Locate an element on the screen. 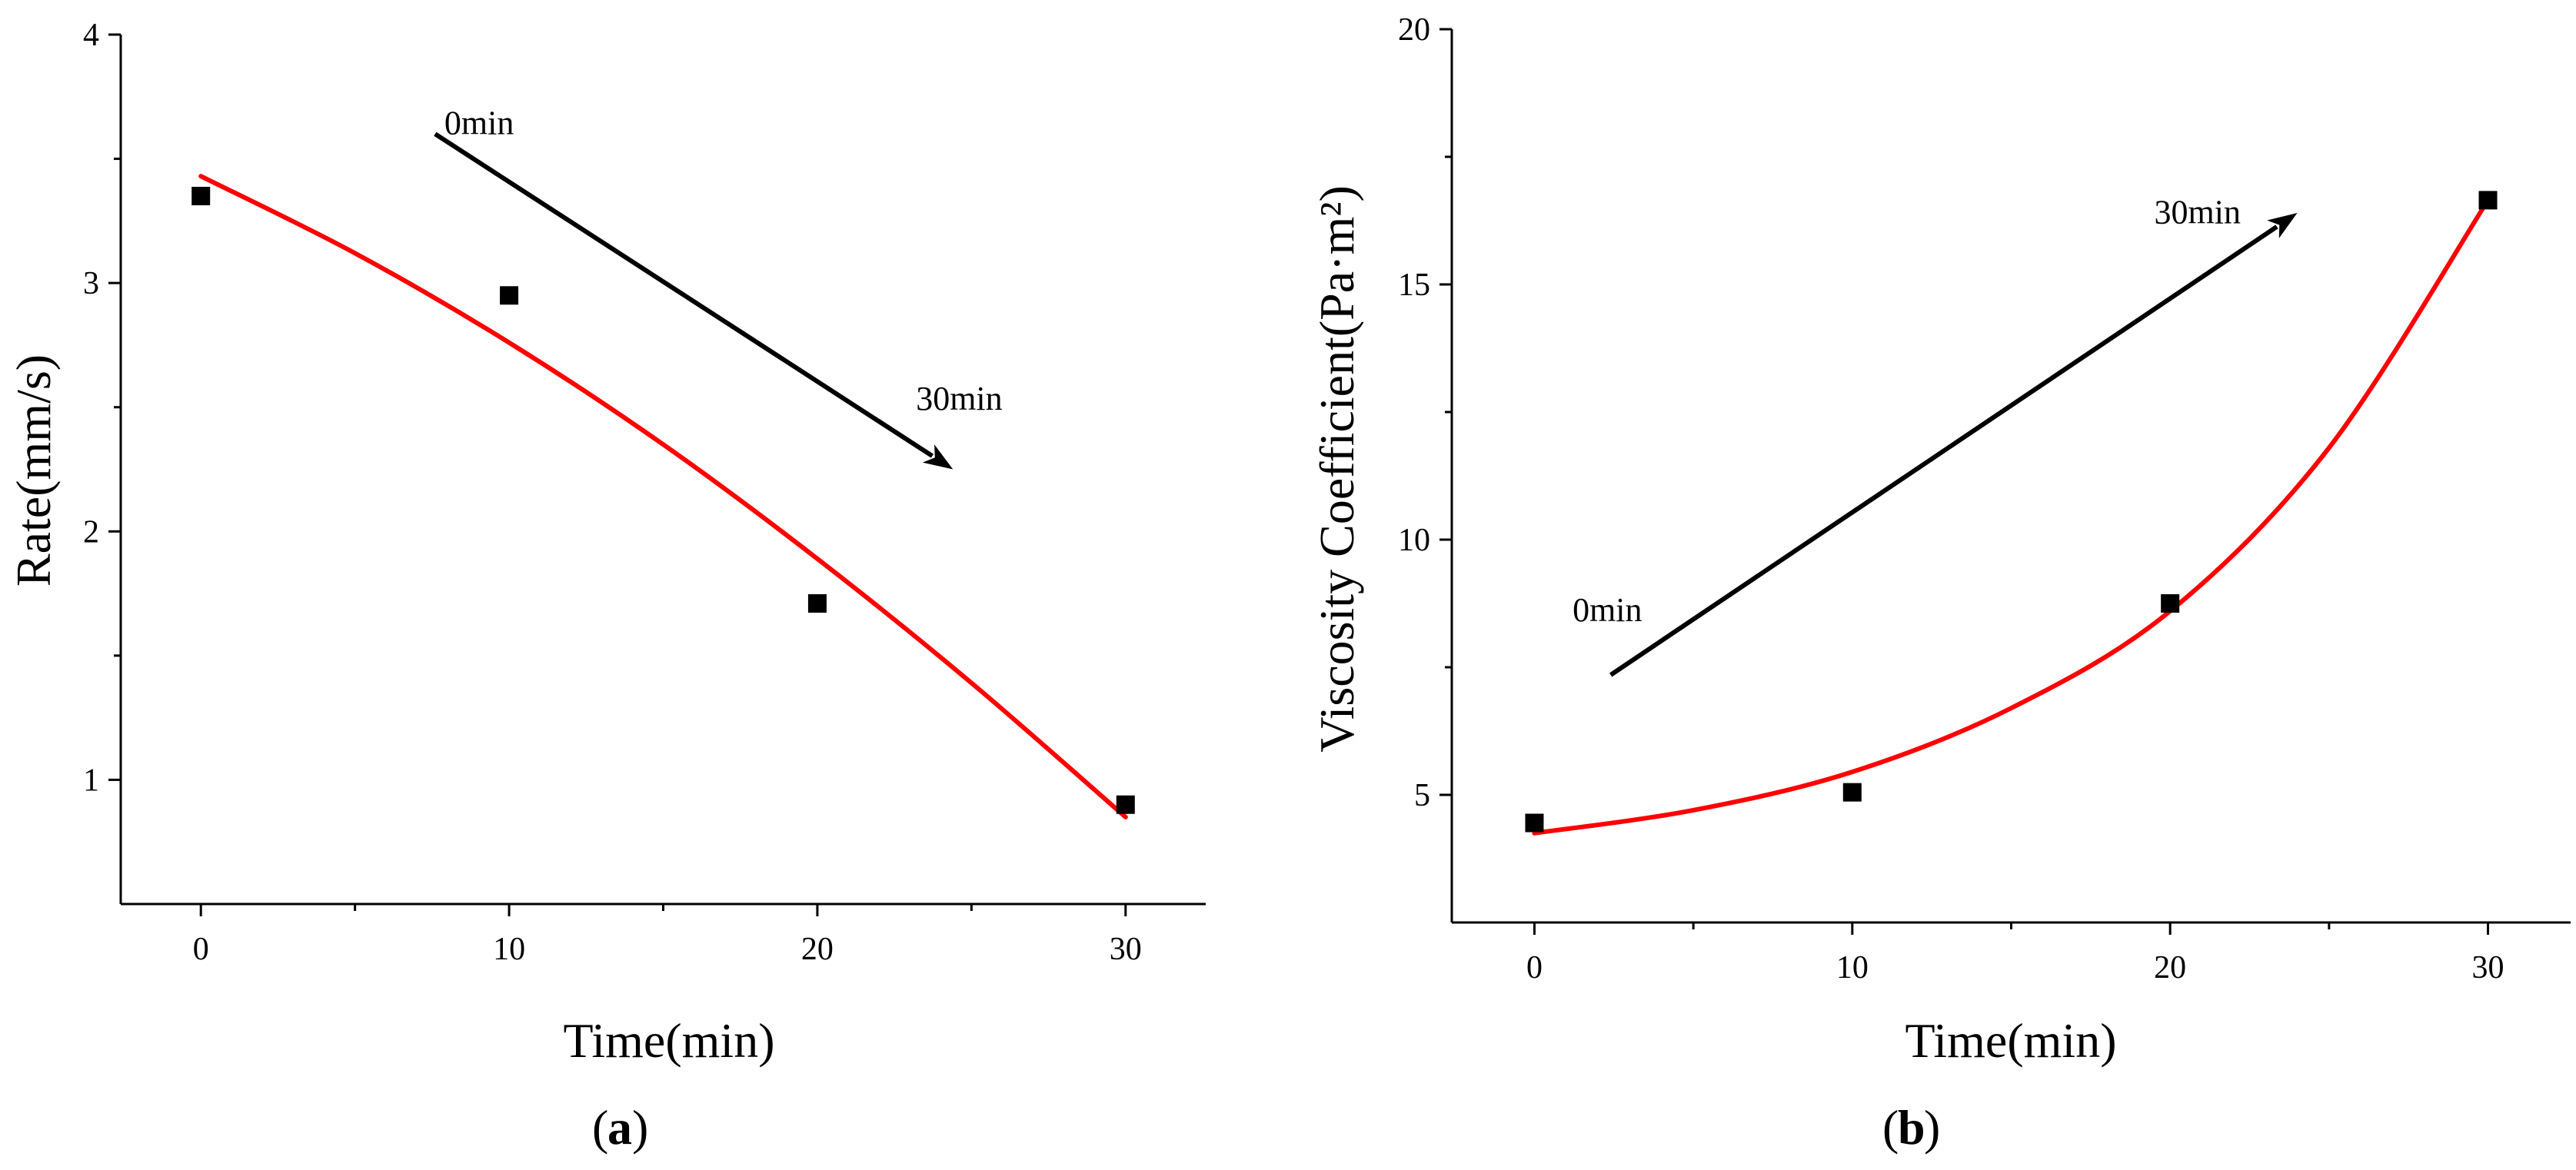 Image resolution: width=2576 pixels, height=1170 pixels. chart-b-x-tick-label: 0 is located at coordinates (1535, 968).